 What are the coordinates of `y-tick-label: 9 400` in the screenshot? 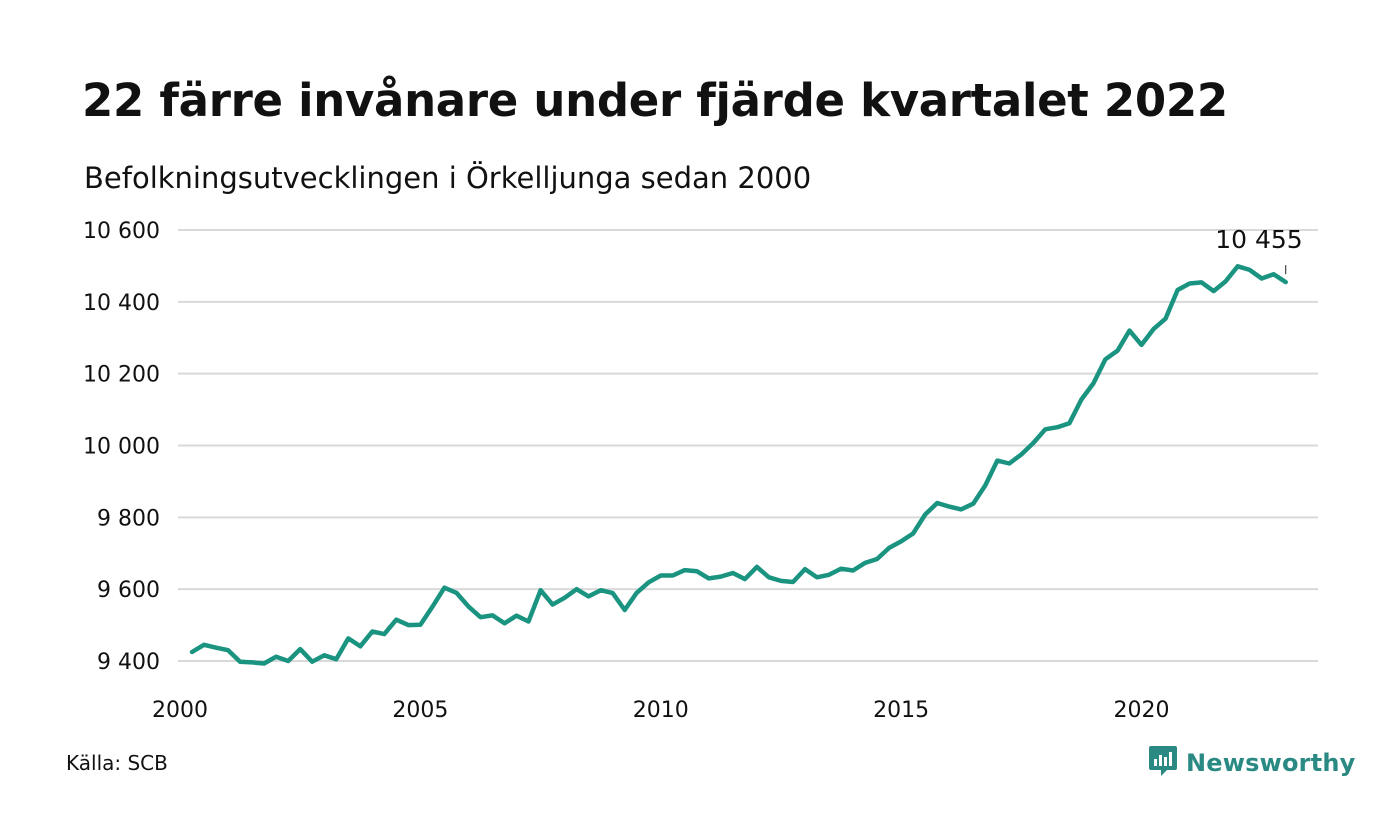 It's located at (128, 662).